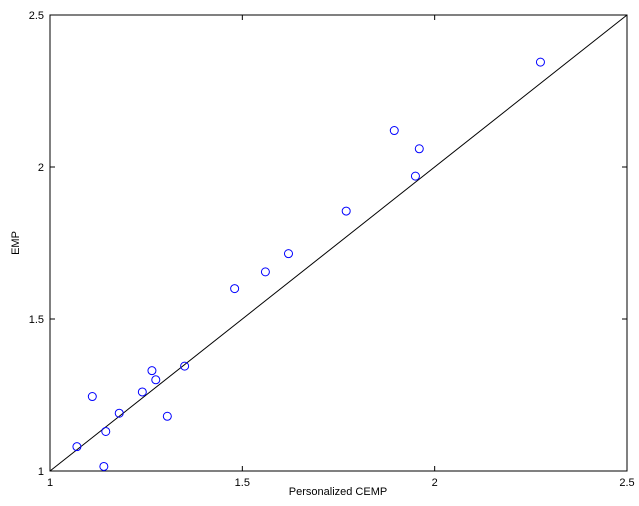  Describe the element at coordinates (435, 483) in the screenshot. I see `x-tick-label: 2` at that location.